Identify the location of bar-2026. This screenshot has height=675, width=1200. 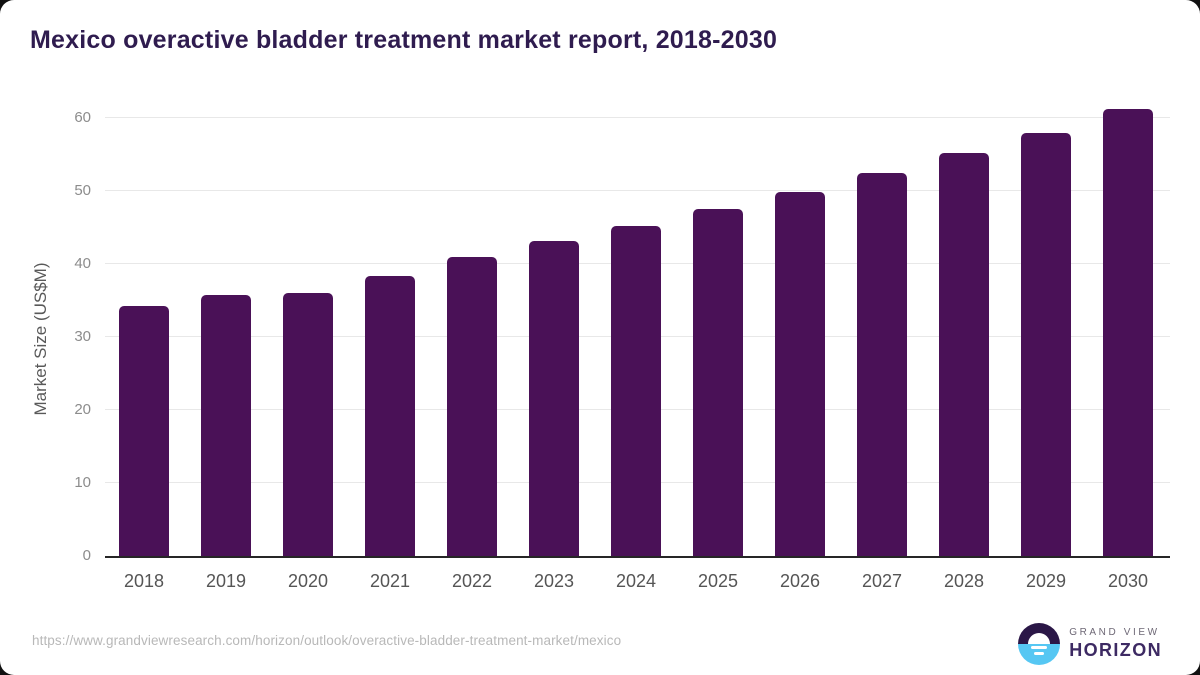
(800, 373).